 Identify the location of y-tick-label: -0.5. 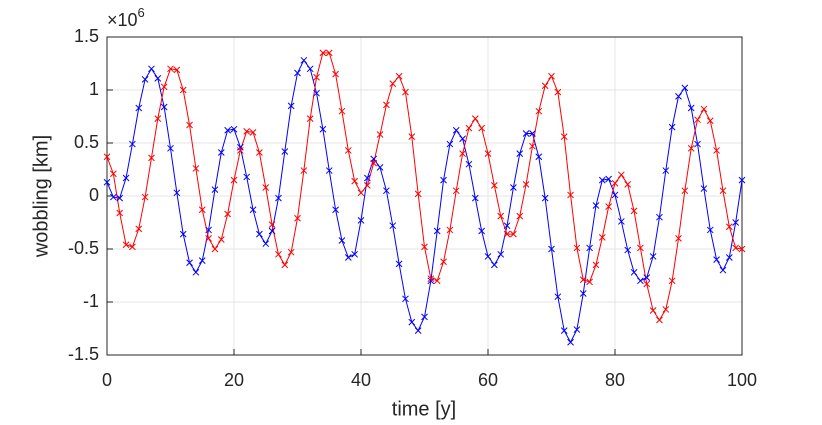
(83, 248).